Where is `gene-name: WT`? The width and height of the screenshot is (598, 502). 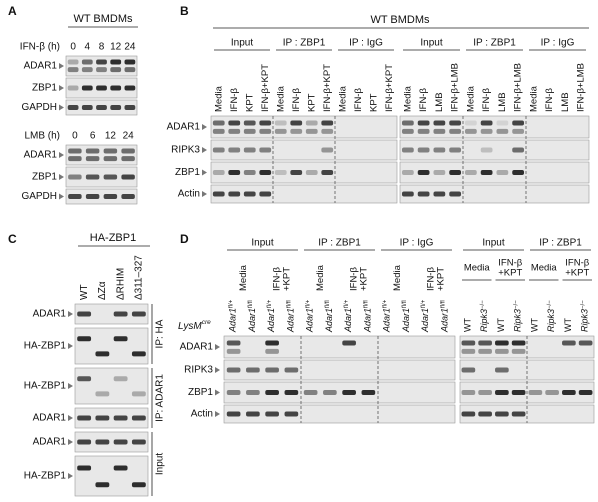
gene-name: WT is located at coordinates (535, 325).